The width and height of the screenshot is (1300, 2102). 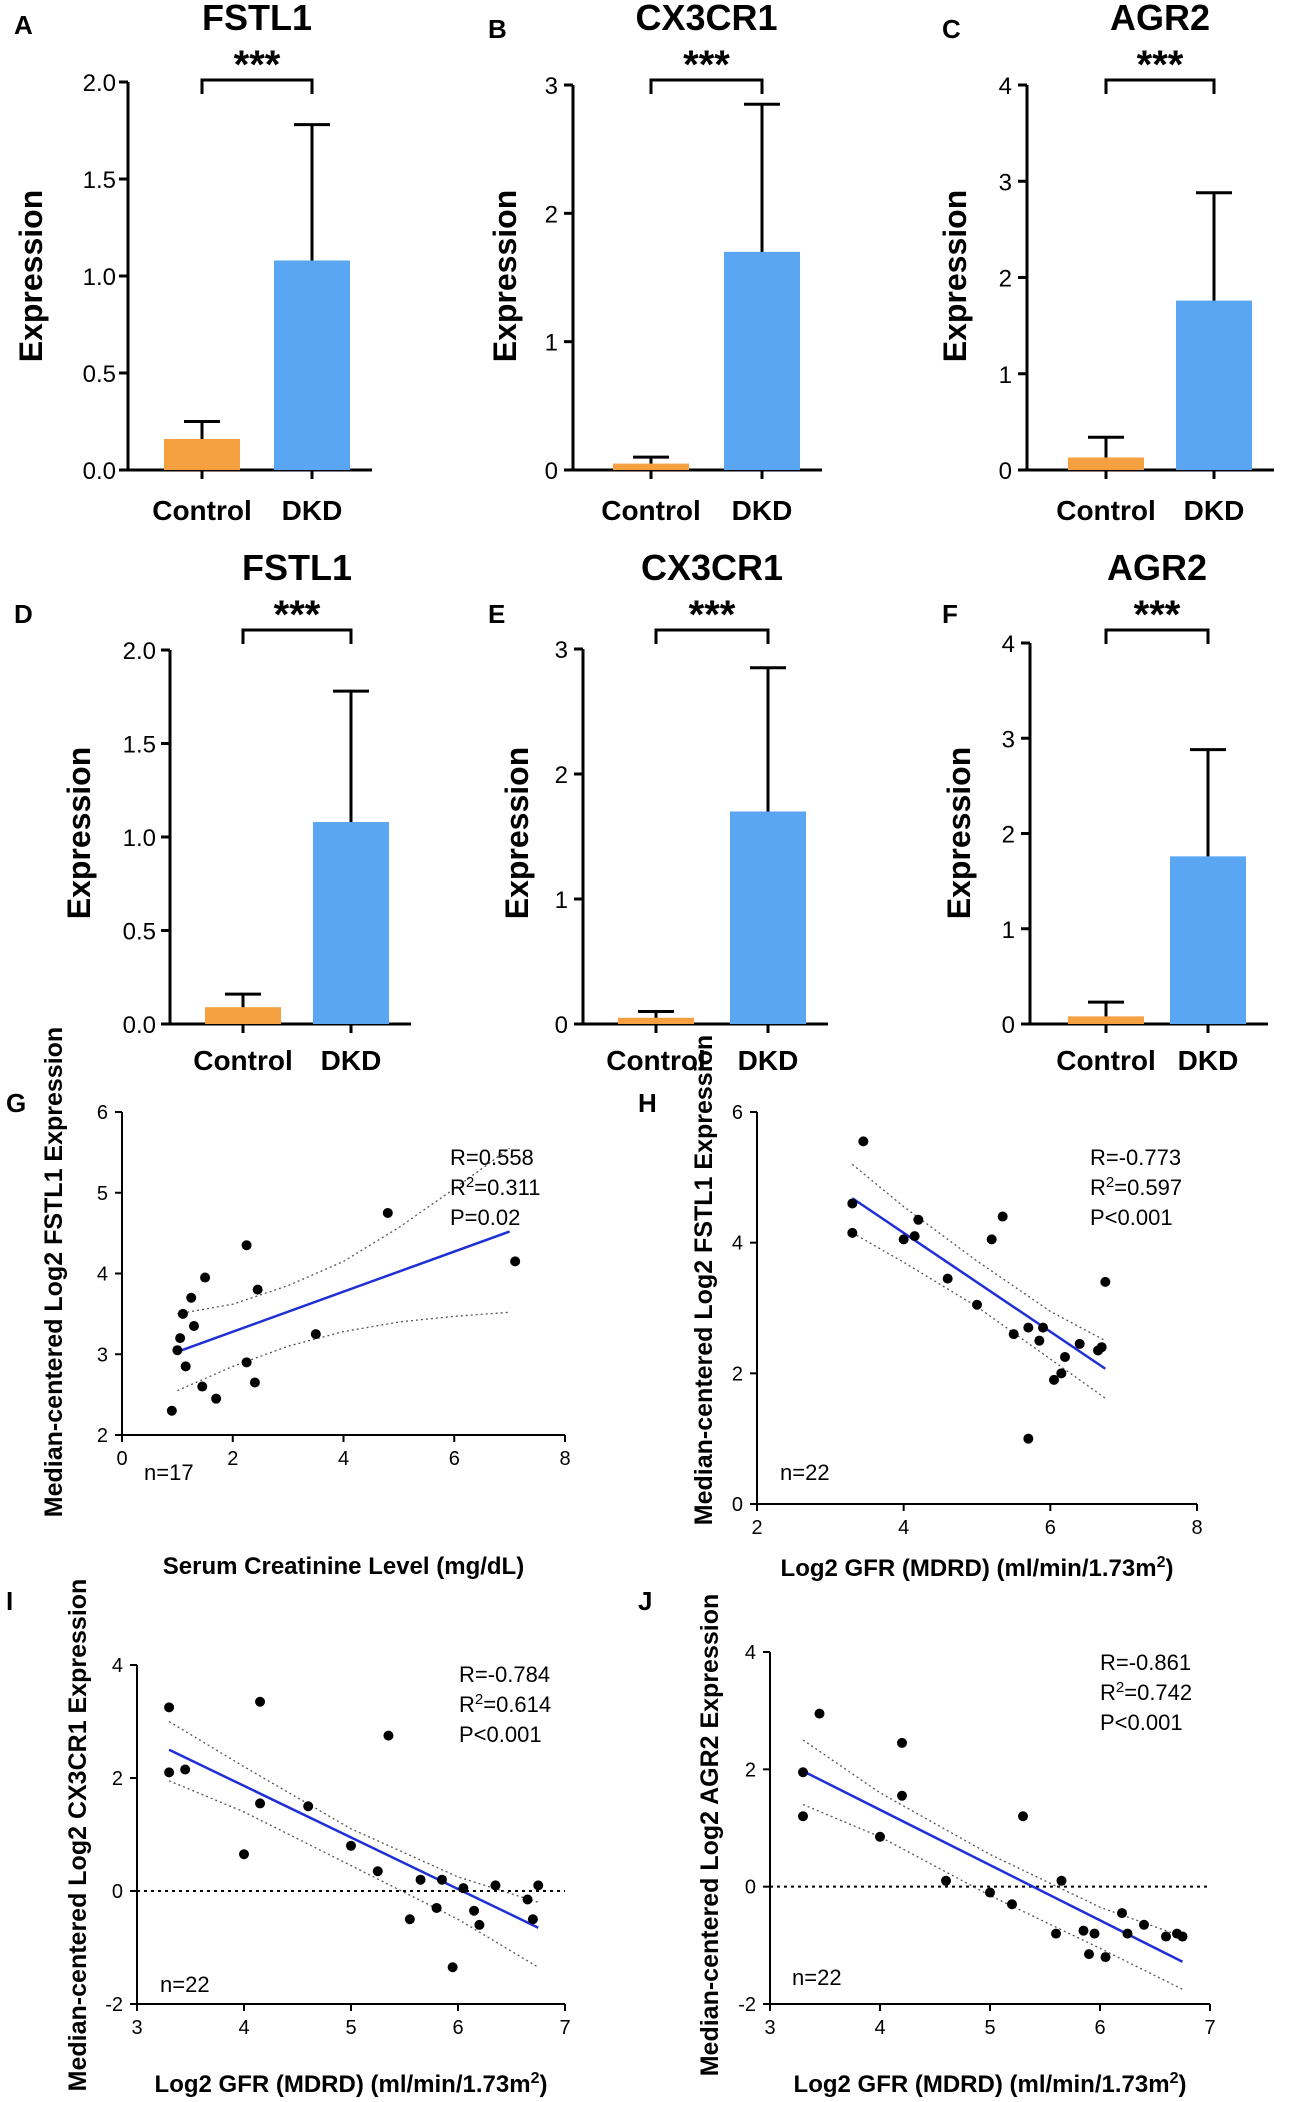 What do you see at coordinates (1169, 1568) in the screenshot?
I see `x-axis-label-end: )` at bounding box center [1169, 1568].